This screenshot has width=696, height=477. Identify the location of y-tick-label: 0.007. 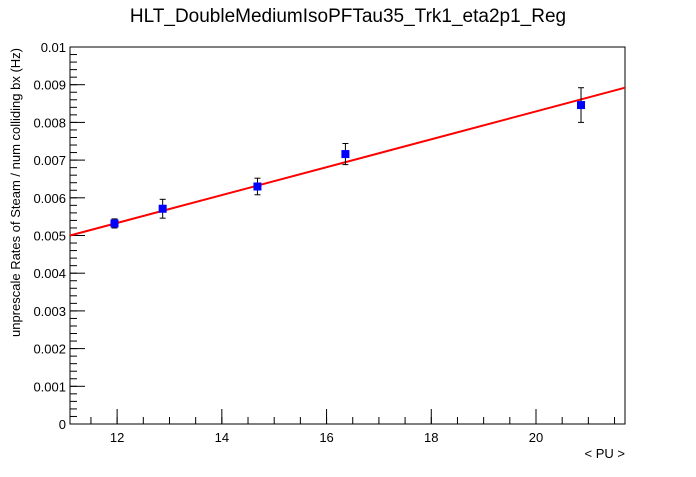
(49, 160).